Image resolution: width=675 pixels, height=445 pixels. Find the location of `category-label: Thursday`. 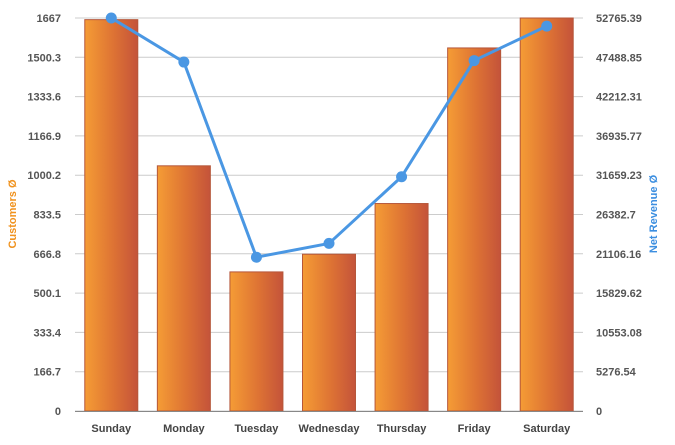

category-label: Thursday is located at coordinates (402, 429).